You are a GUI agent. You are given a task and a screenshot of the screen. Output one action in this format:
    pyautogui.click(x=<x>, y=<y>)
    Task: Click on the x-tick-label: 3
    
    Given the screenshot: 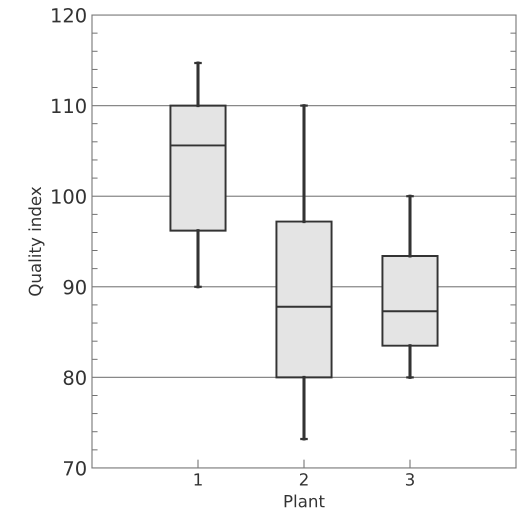 What is the action you would take?
    pyautogui.click(x=410, y=479)
    